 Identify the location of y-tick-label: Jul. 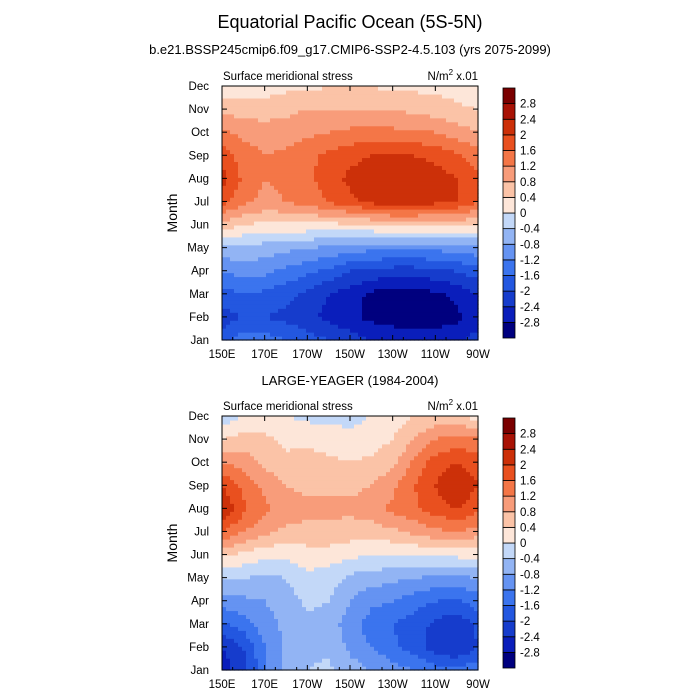
(201, 202).